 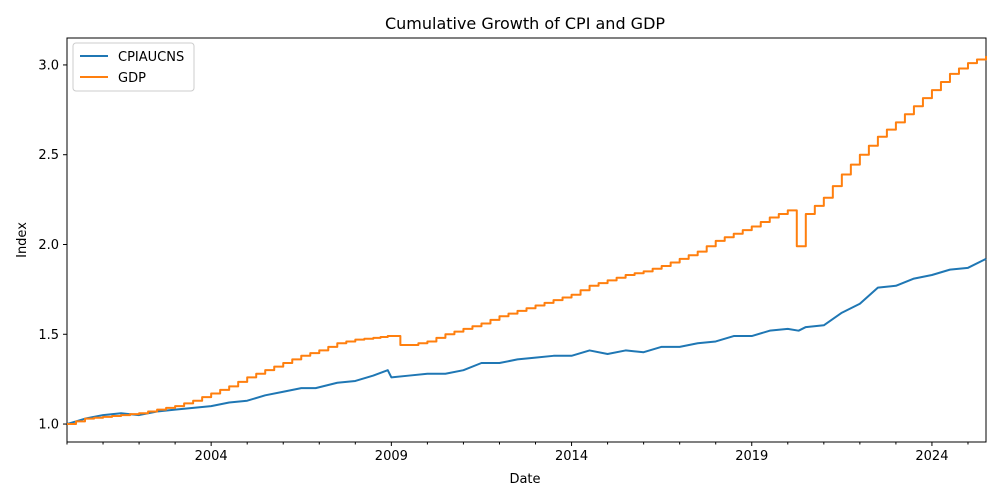 What do you see at coordinates (151, 57) in the screenshot?
I see `legend-label-cpiaucns: CPIAUCNS` at bounding box center [151, 57].